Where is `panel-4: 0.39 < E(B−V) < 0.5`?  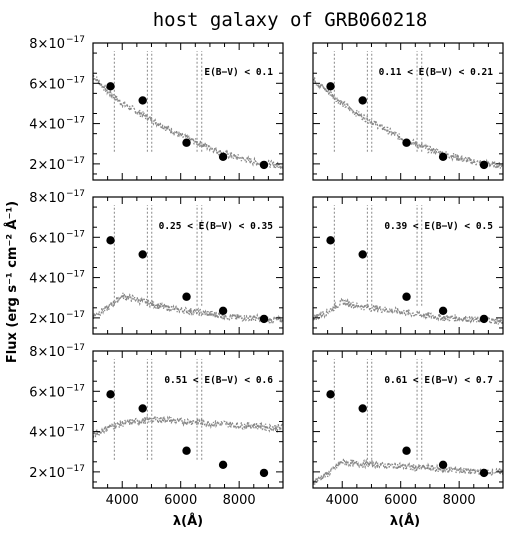 panel-4: 0.39 < E(B−V) < 0.5 is located at coordinates (408, 265).